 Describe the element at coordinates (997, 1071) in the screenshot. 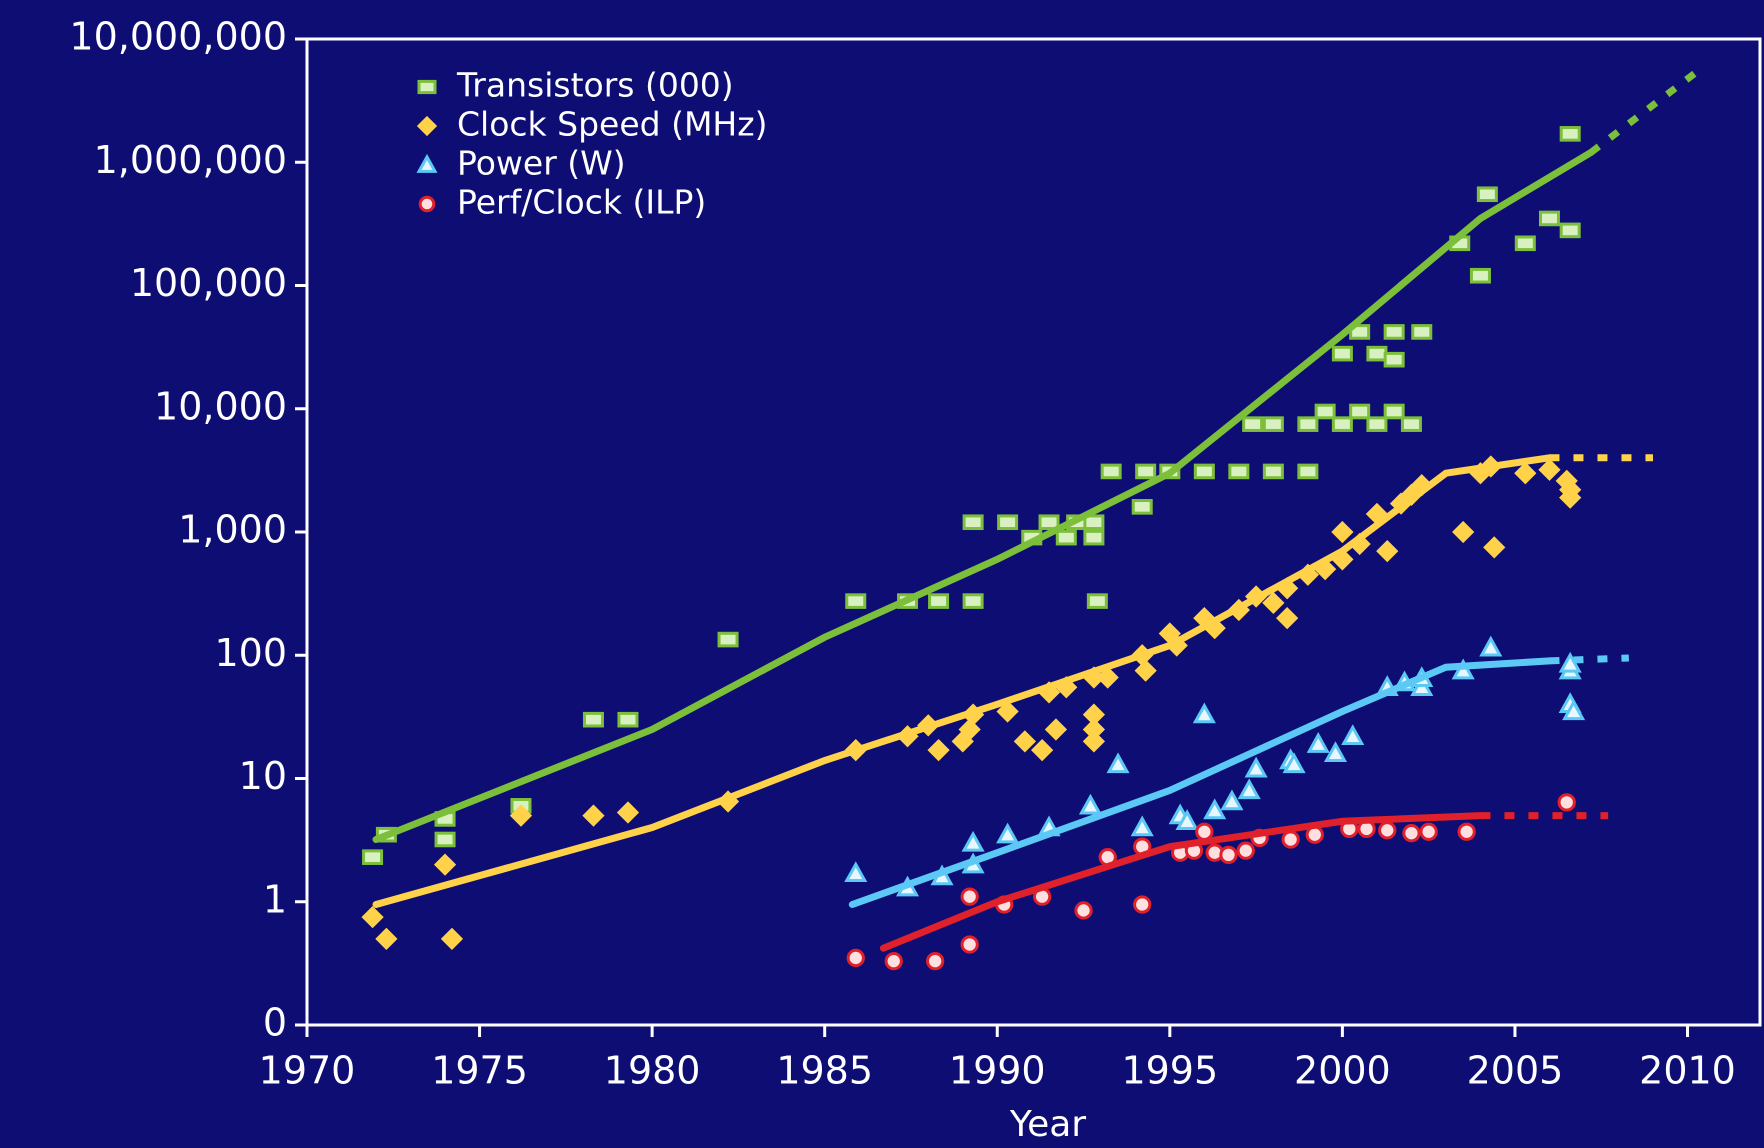

I see `x-tick-label: 1990` at that location.